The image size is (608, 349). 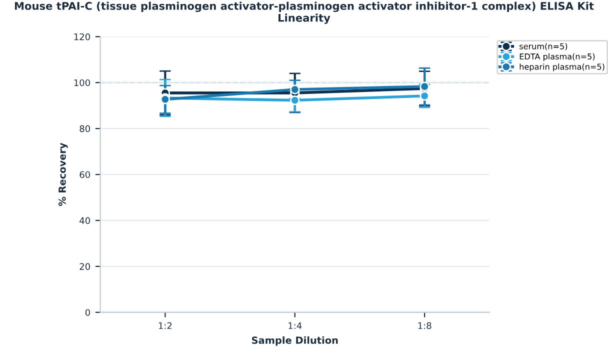 I want to click on x-tick-label: 1:2, so click(x=165, y=325).